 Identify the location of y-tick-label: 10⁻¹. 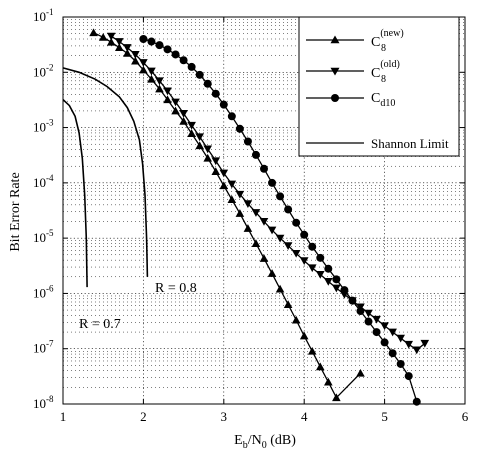
(43, 15).